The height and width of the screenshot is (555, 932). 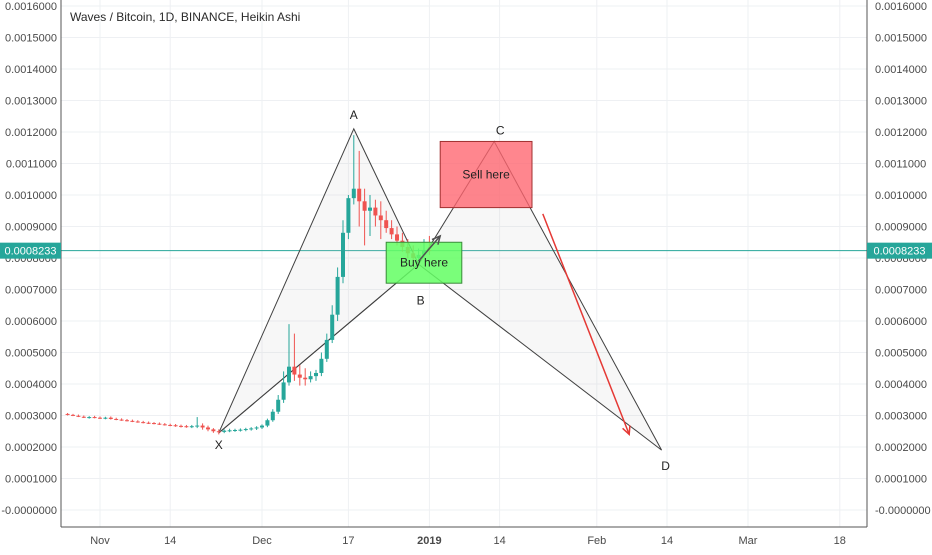 What do you see at coordinates (901, 196) in the screenshot?
I see `y-tick-label-right: 0.0010000` at bounding box center [901, 196].